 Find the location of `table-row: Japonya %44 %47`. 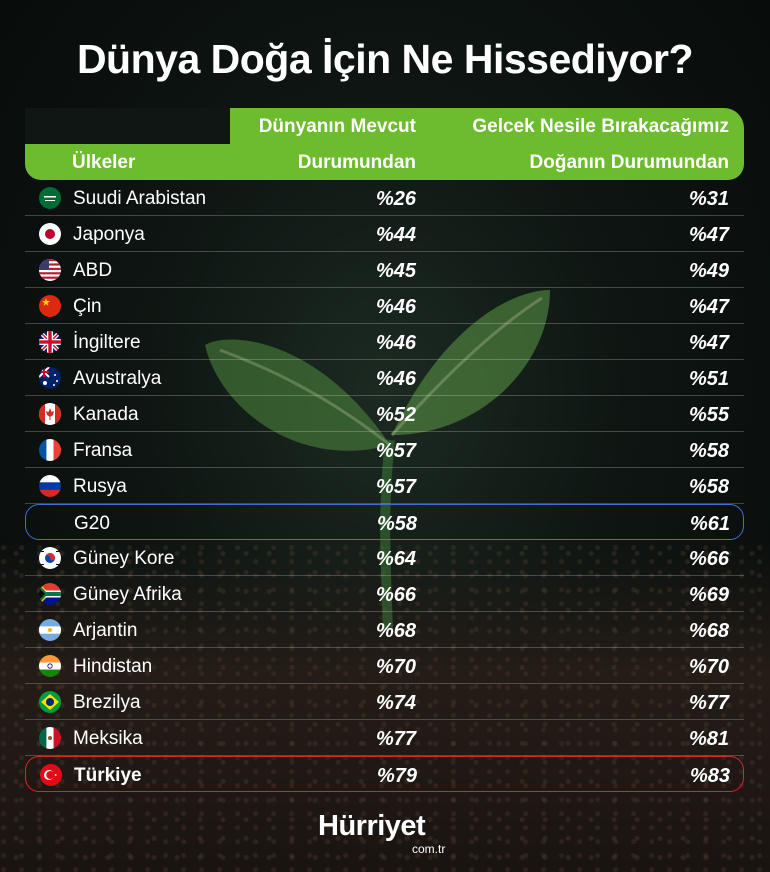

table-row: Japonya %44 %47 is located at coordinates (384, 234).